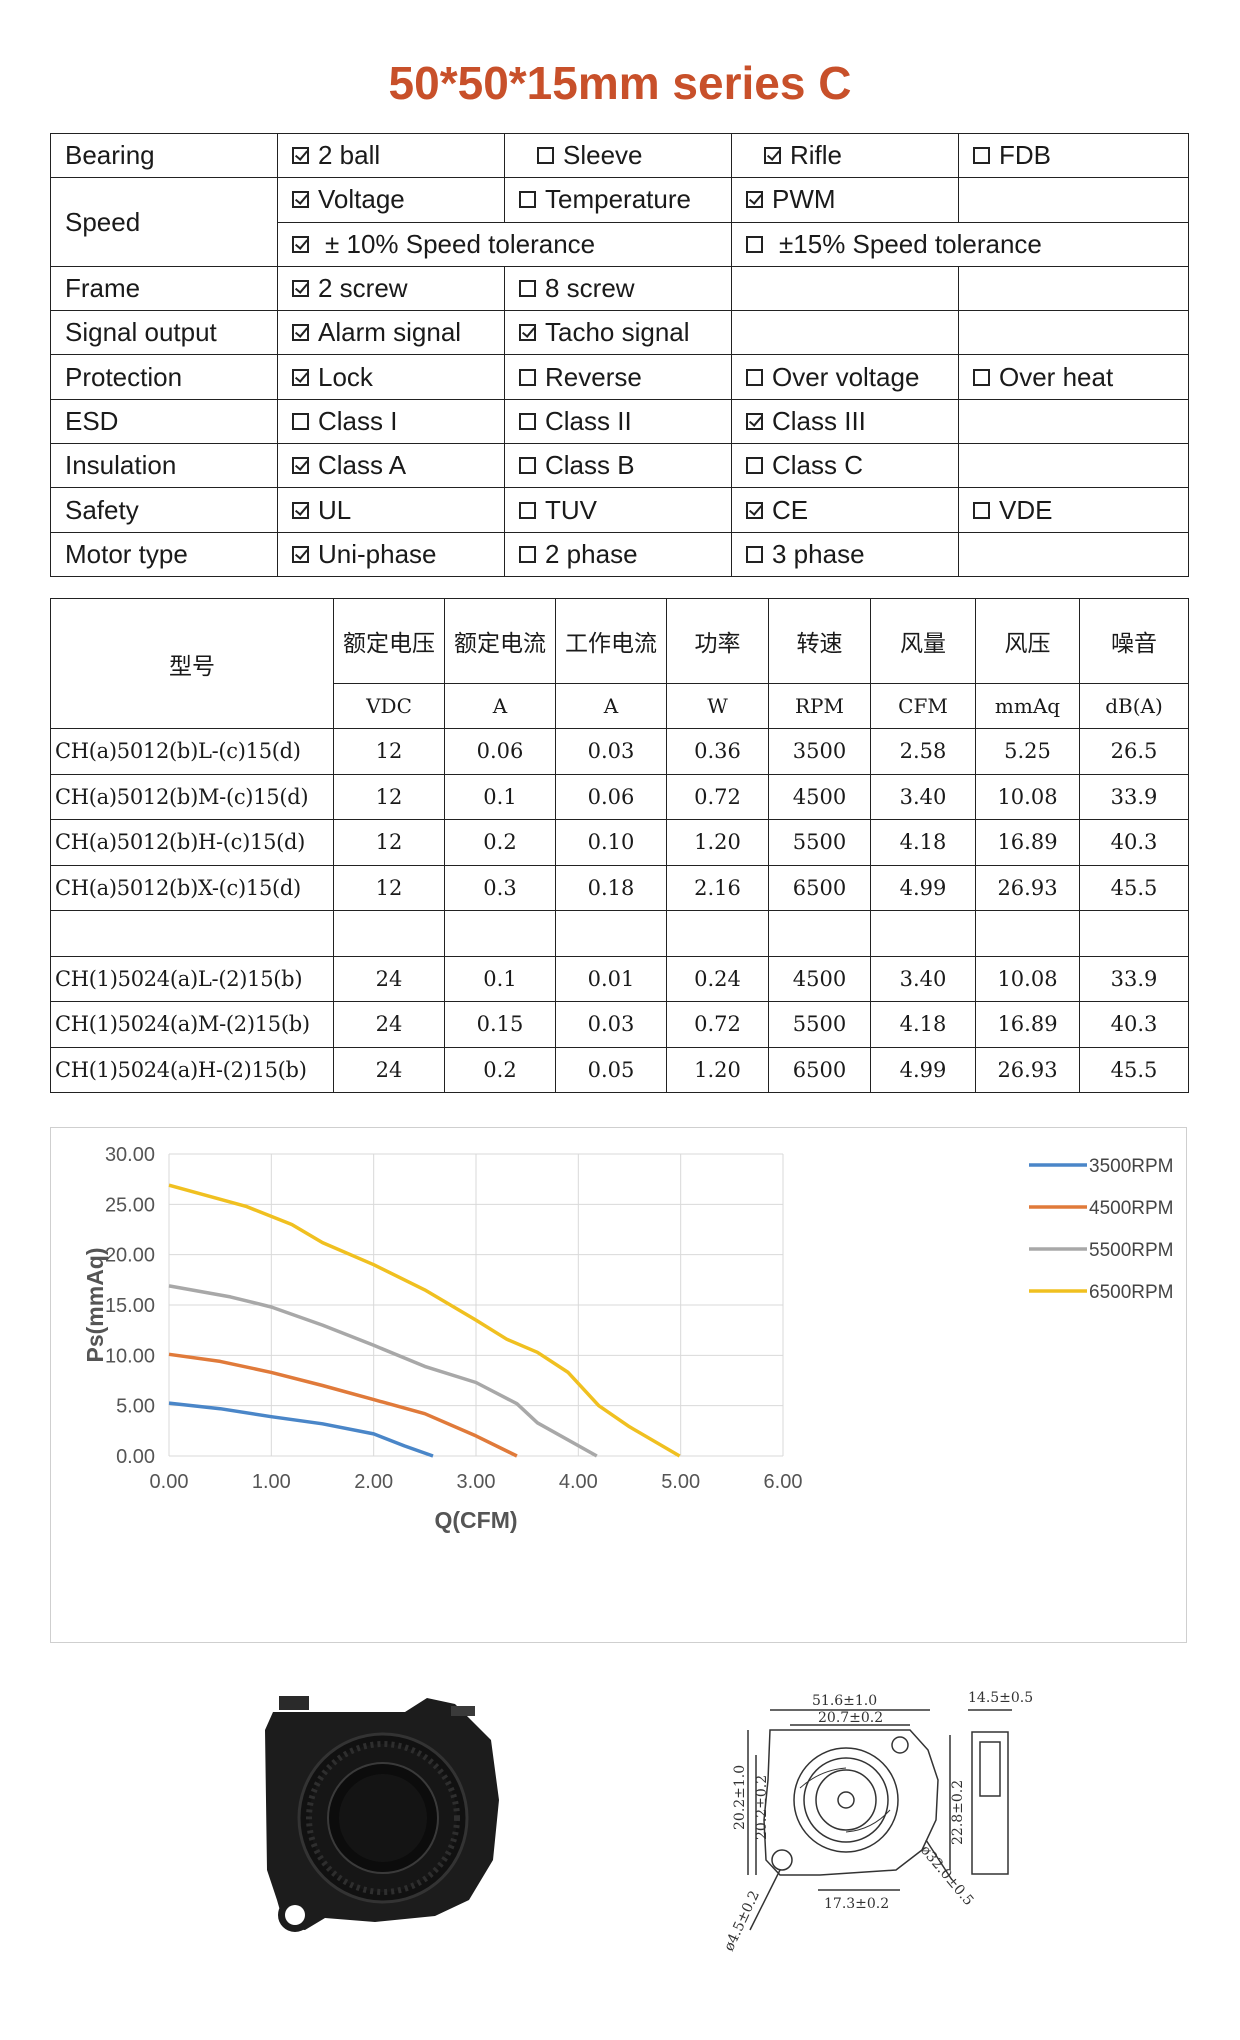  I want to click on series-line-6500RPM, so click(424, 1320).